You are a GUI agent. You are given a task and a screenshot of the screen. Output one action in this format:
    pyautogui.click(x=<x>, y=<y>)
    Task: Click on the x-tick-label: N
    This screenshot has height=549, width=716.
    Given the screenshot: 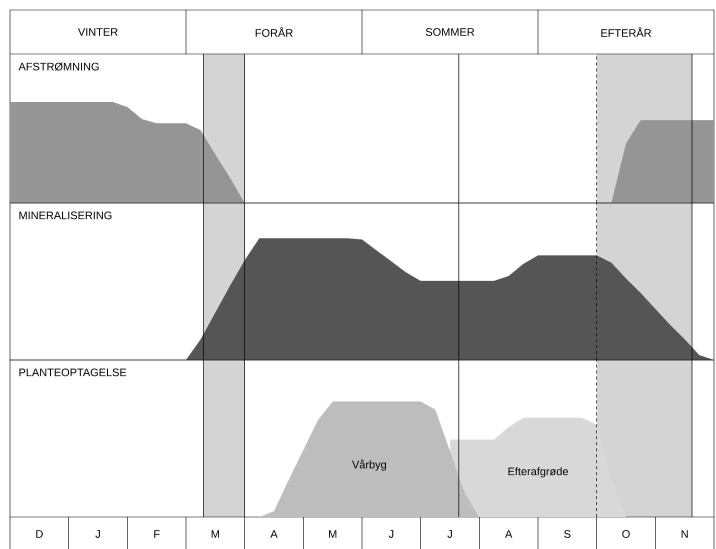 What is the action you would take?
    pyautogui.click(x=685, y=534)
    